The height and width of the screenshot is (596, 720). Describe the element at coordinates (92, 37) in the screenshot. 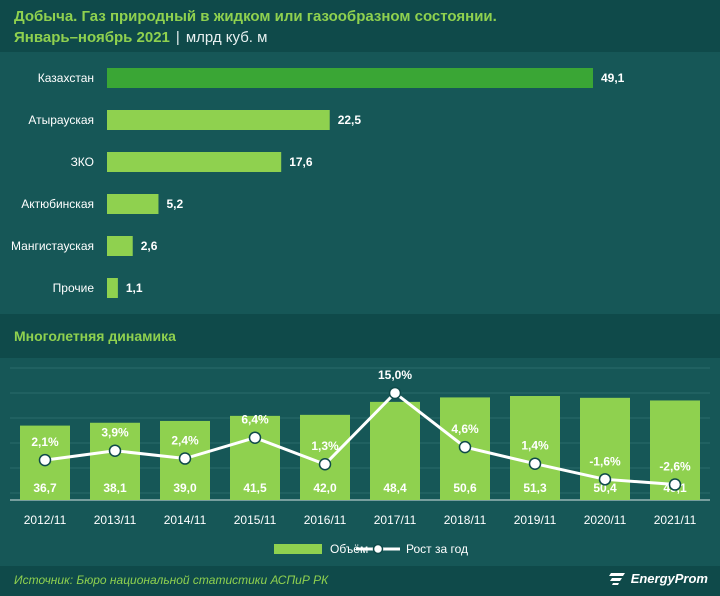

I see `chart-subtitle: Январь–ноябрь 2021` at that location.